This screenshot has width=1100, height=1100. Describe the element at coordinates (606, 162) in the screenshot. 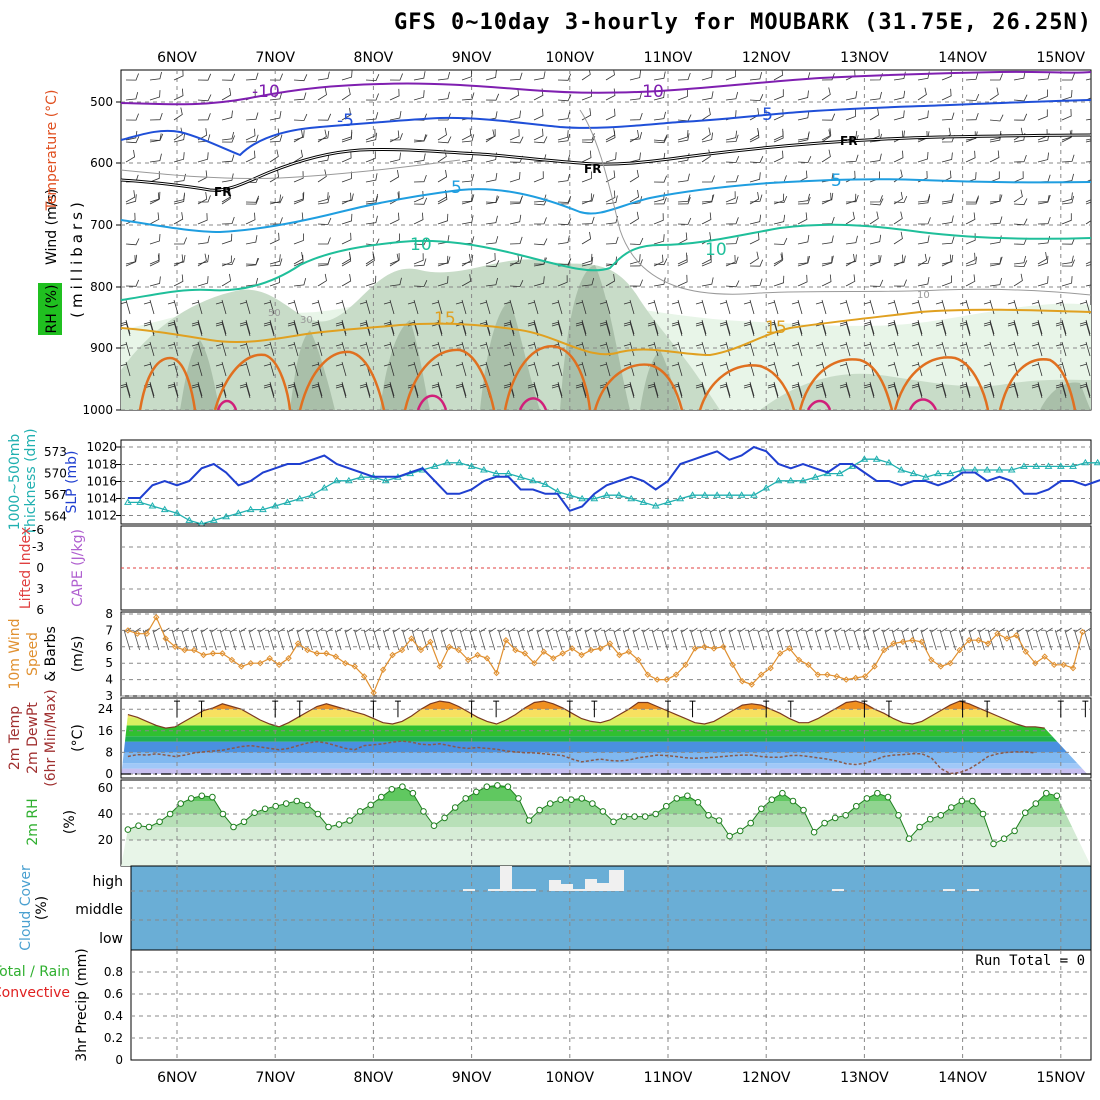

I see `contour-t-freezing-inner` at that location.